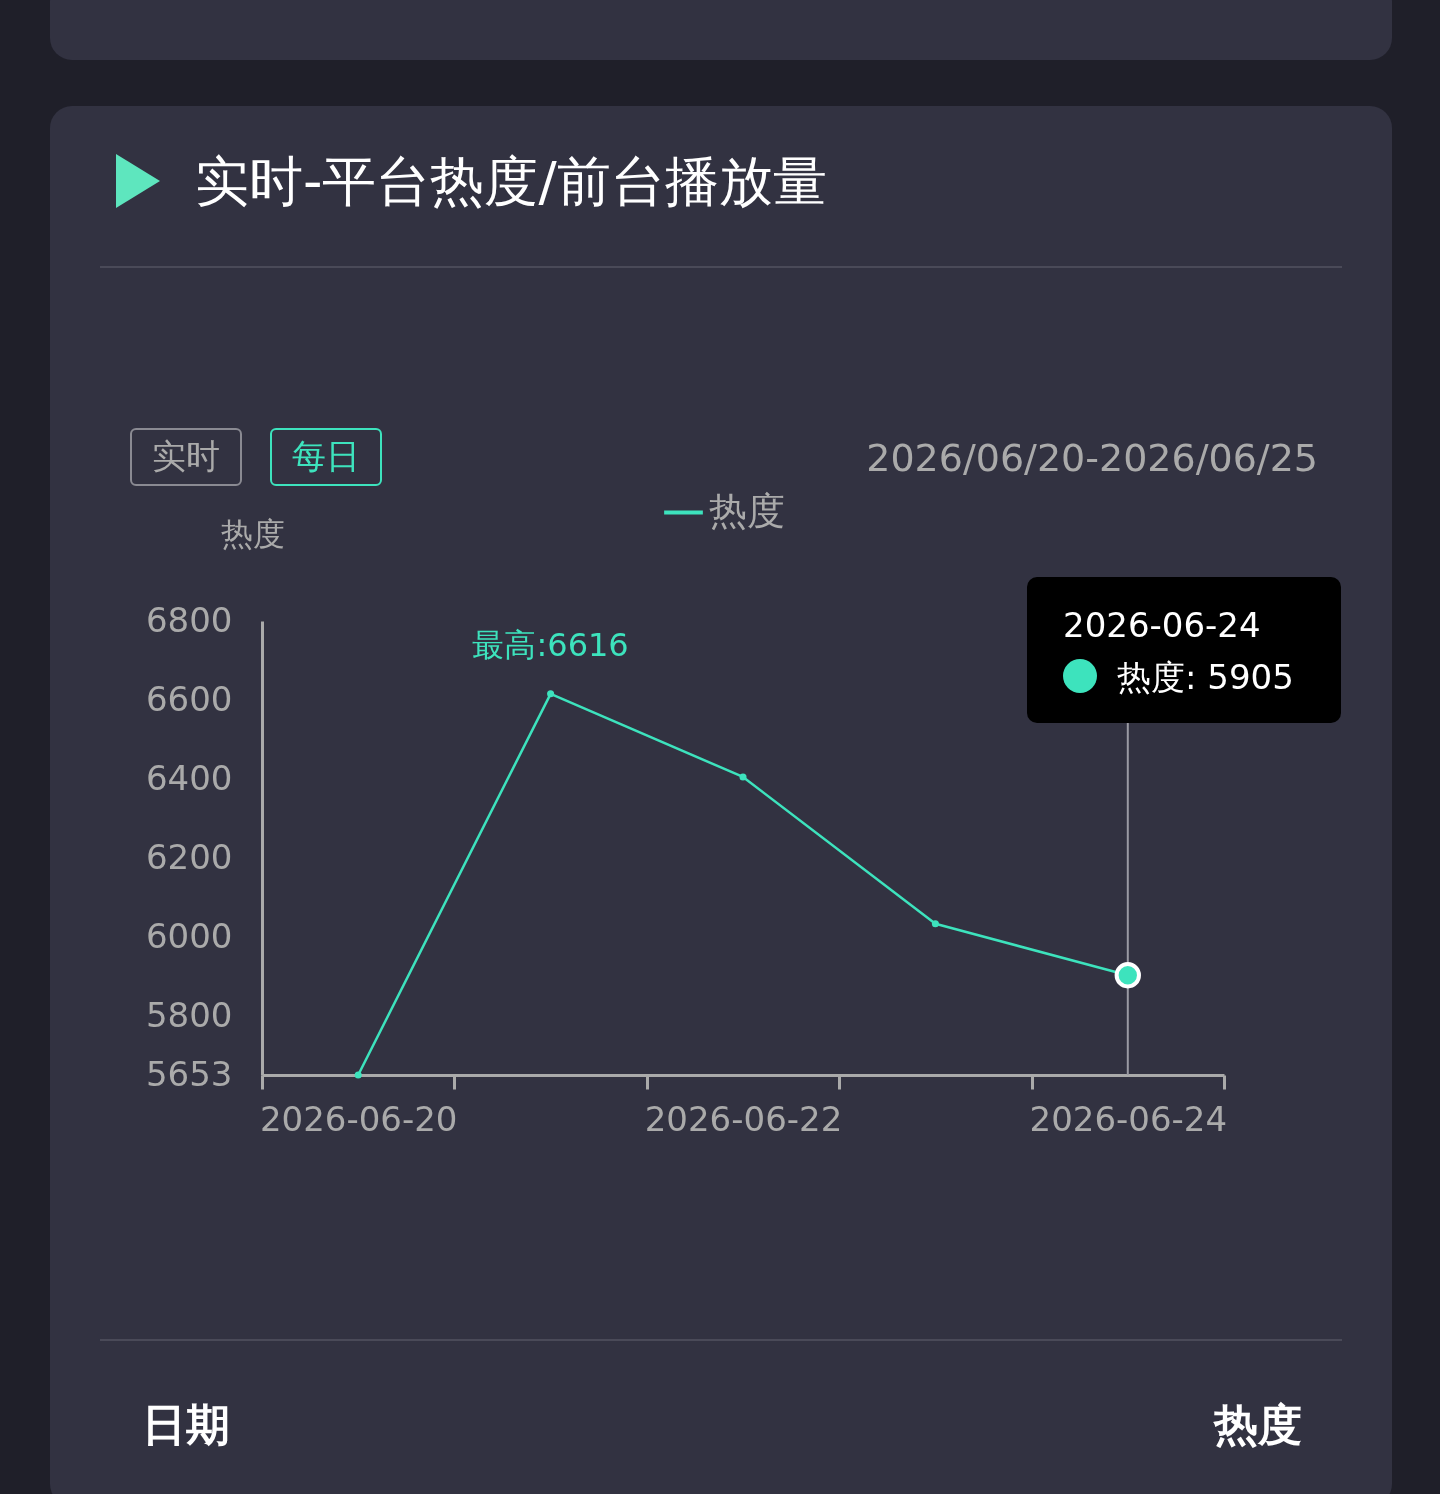 This screenshot has width=1440, height=1494. What do you see at coordinates (511, 182) in the screenshot?
I see `chart-title: 实时-平台热度/前台播放量` at bounding box center [511, 182].